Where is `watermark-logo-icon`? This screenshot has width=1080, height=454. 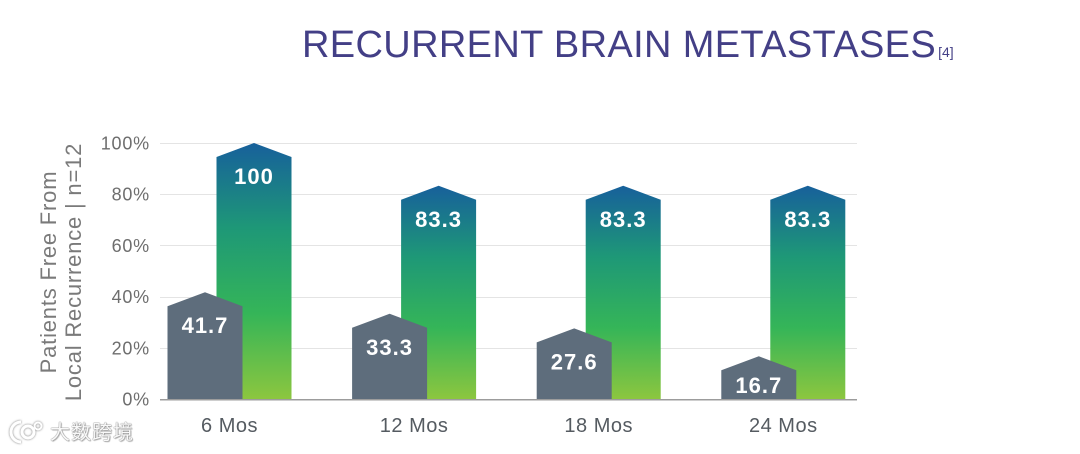 watermark-logo-icon is located at coordinates (26, 432).